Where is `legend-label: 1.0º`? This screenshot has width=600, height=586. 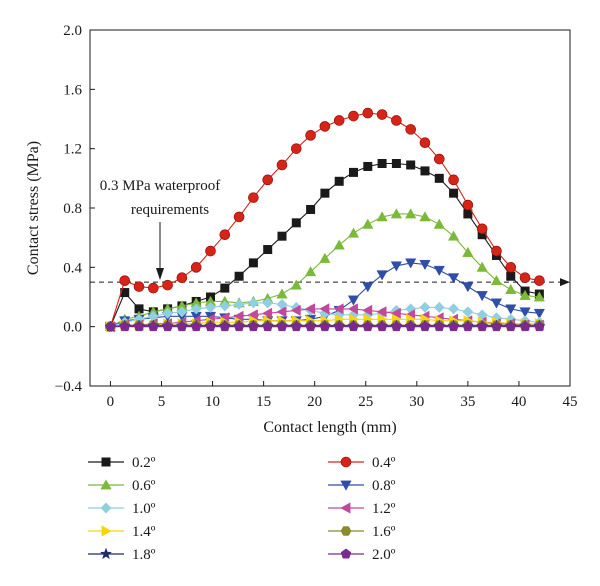
legend-label: 1.0º is located at coordinates (144, 509).